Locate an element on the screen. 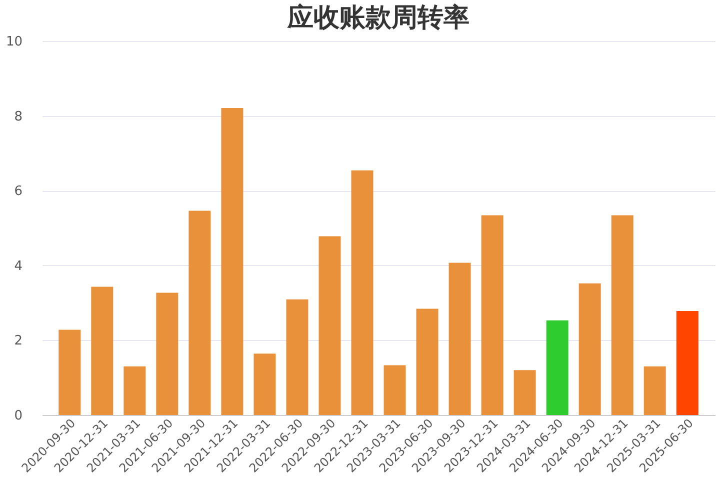 Image resolution: width=720 pixels, height=480 pixels. y-tick-label: 2 is located at coordinates (18, 341).